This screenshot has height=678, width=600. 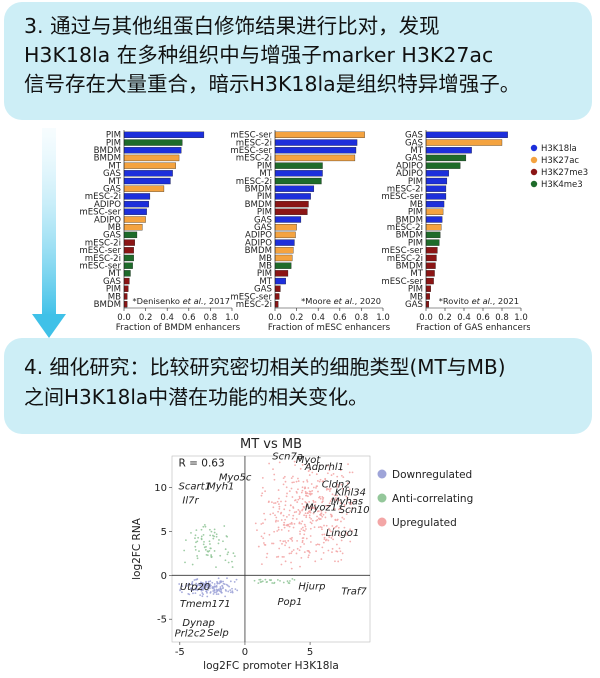 What do you see at coordinates (329, 328) in the screenshot?
I see `x-axis-label: Fraction of mESC enhancers` at bounding box center [329, 328].